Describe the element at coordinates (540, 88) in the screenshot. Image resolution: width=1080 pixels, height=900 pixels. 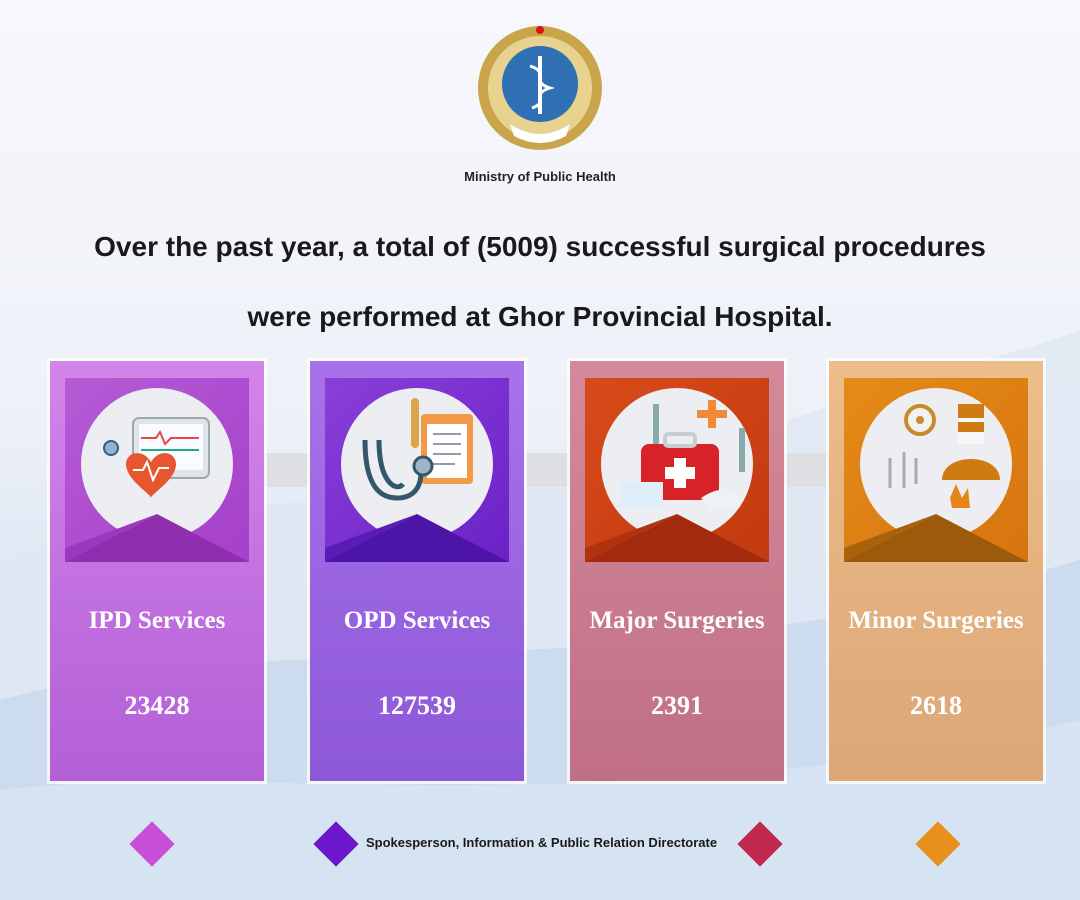
I see `ministry-emblem-icon` at that location.